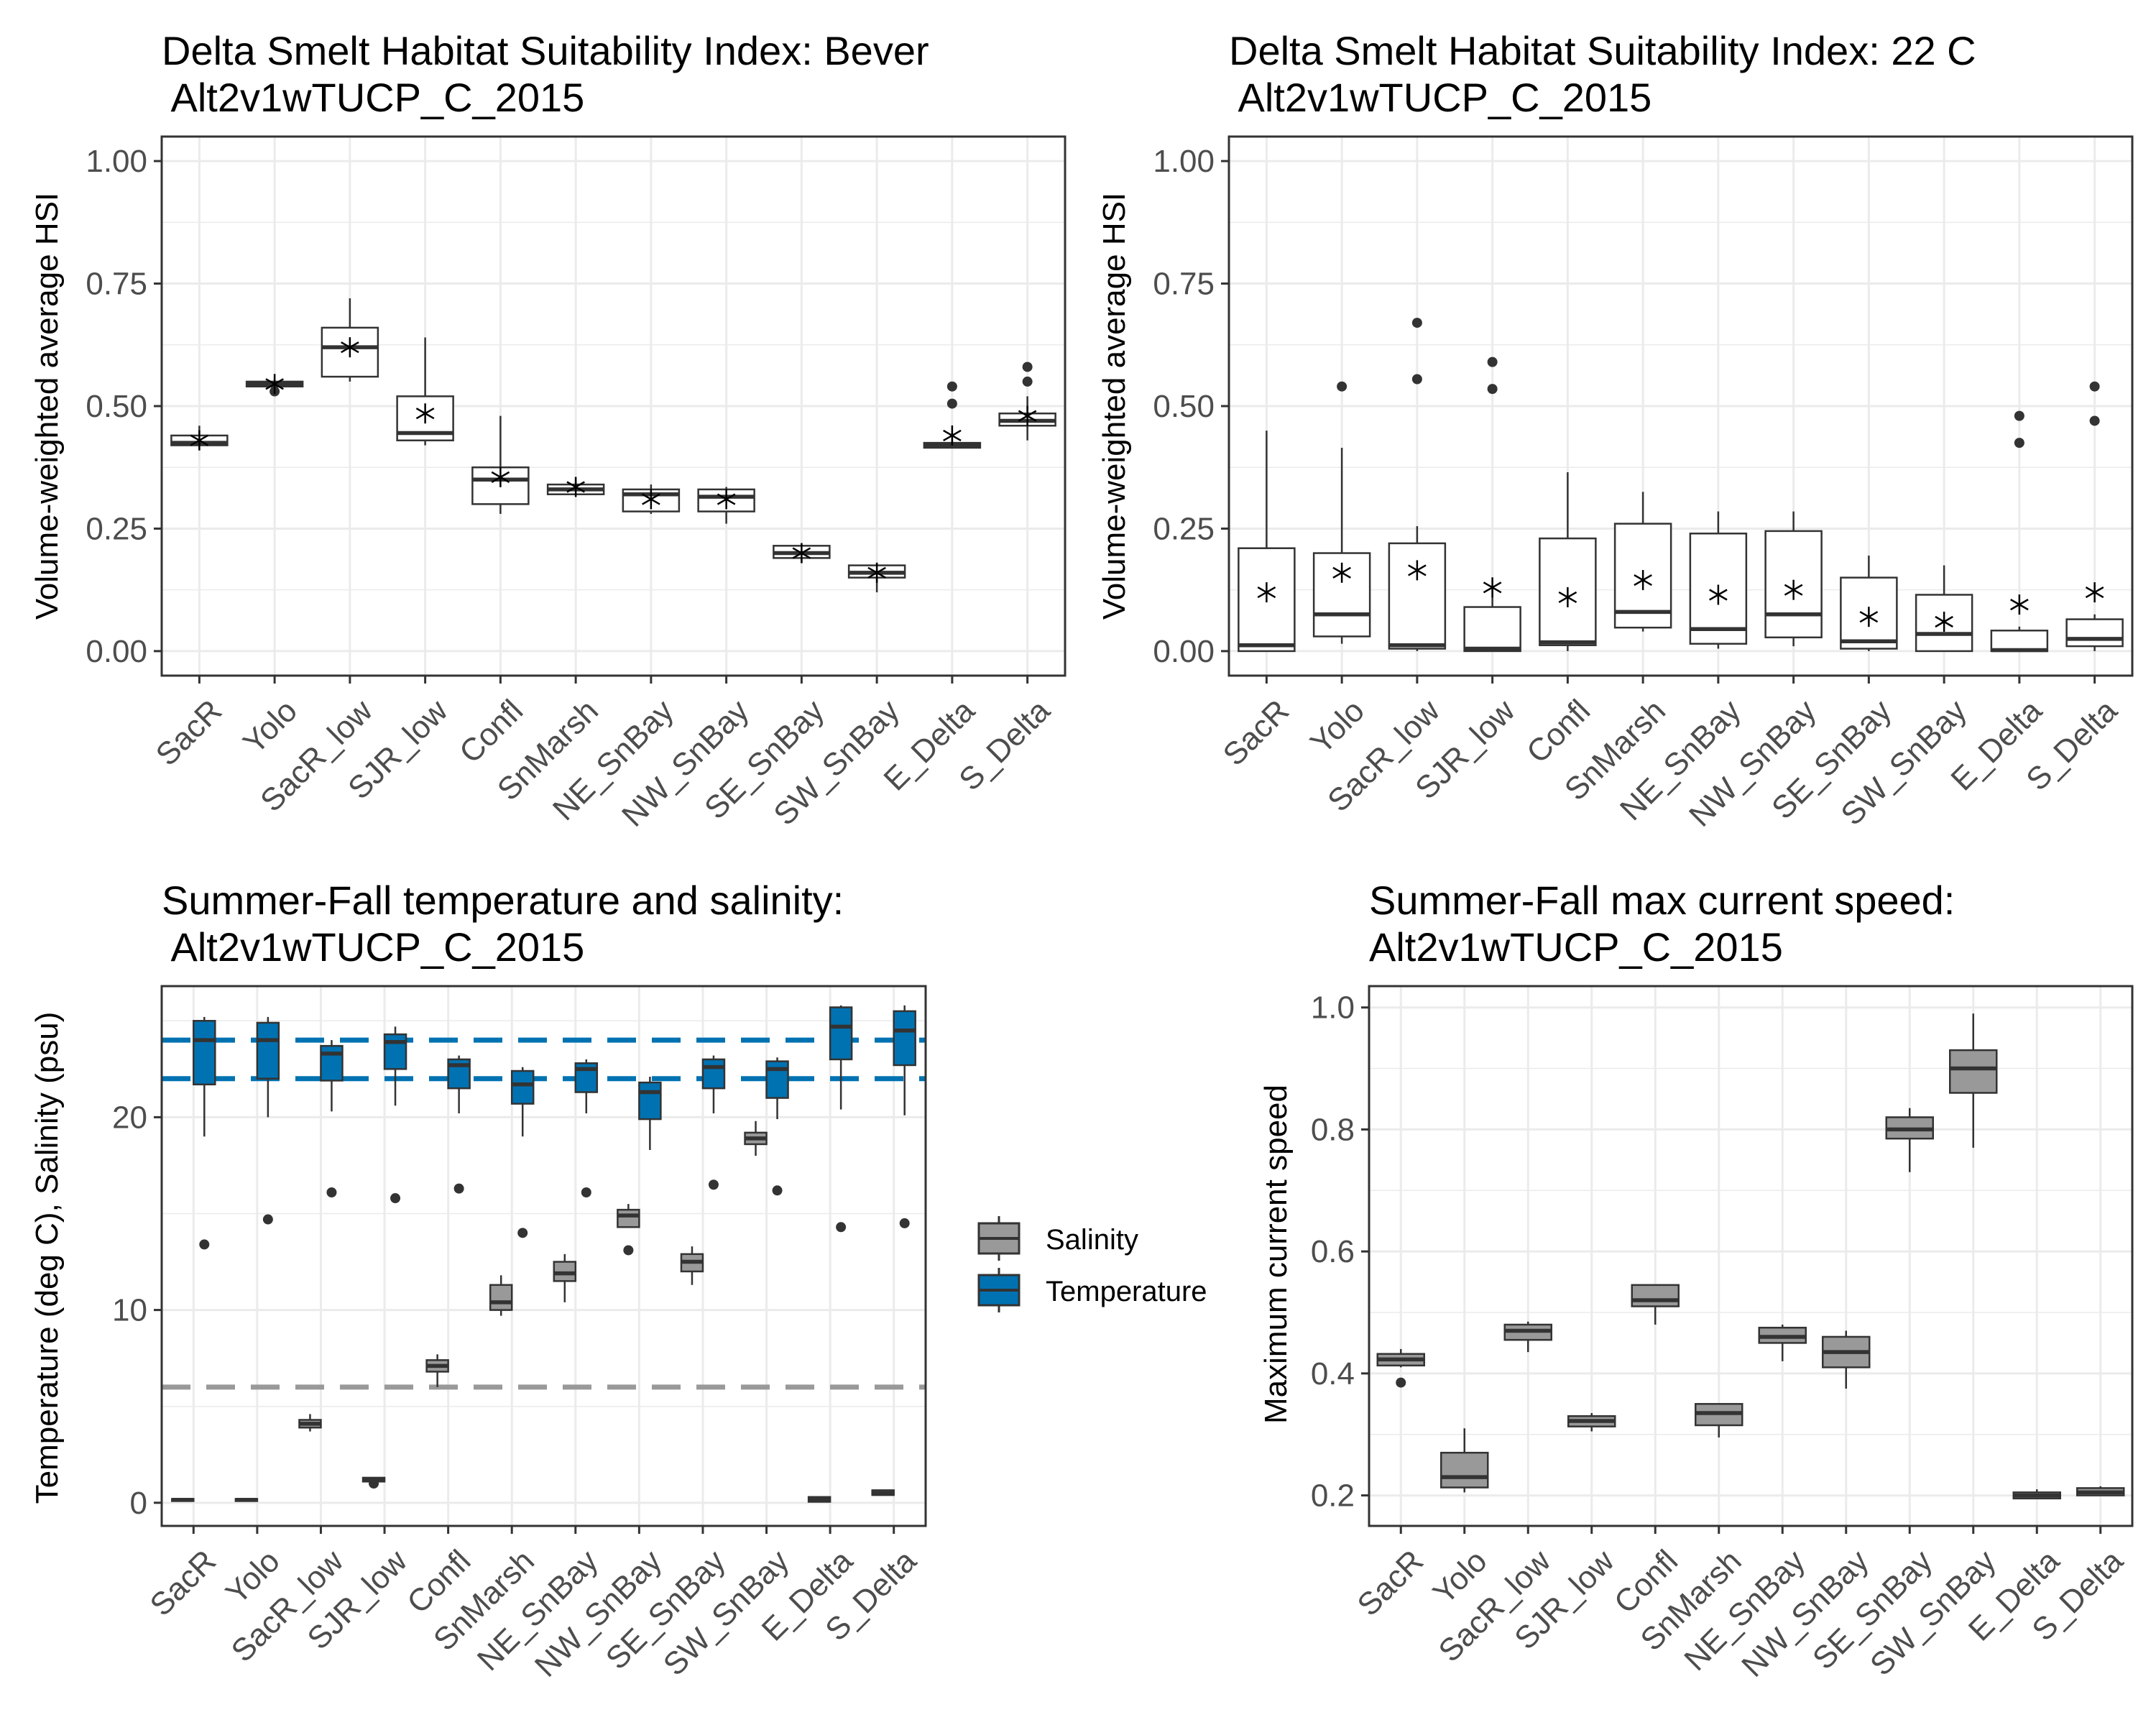  Describe the element at coordinates (1184, 161) in the screenshot. I see `y-tick-label: 1.00` at that location.